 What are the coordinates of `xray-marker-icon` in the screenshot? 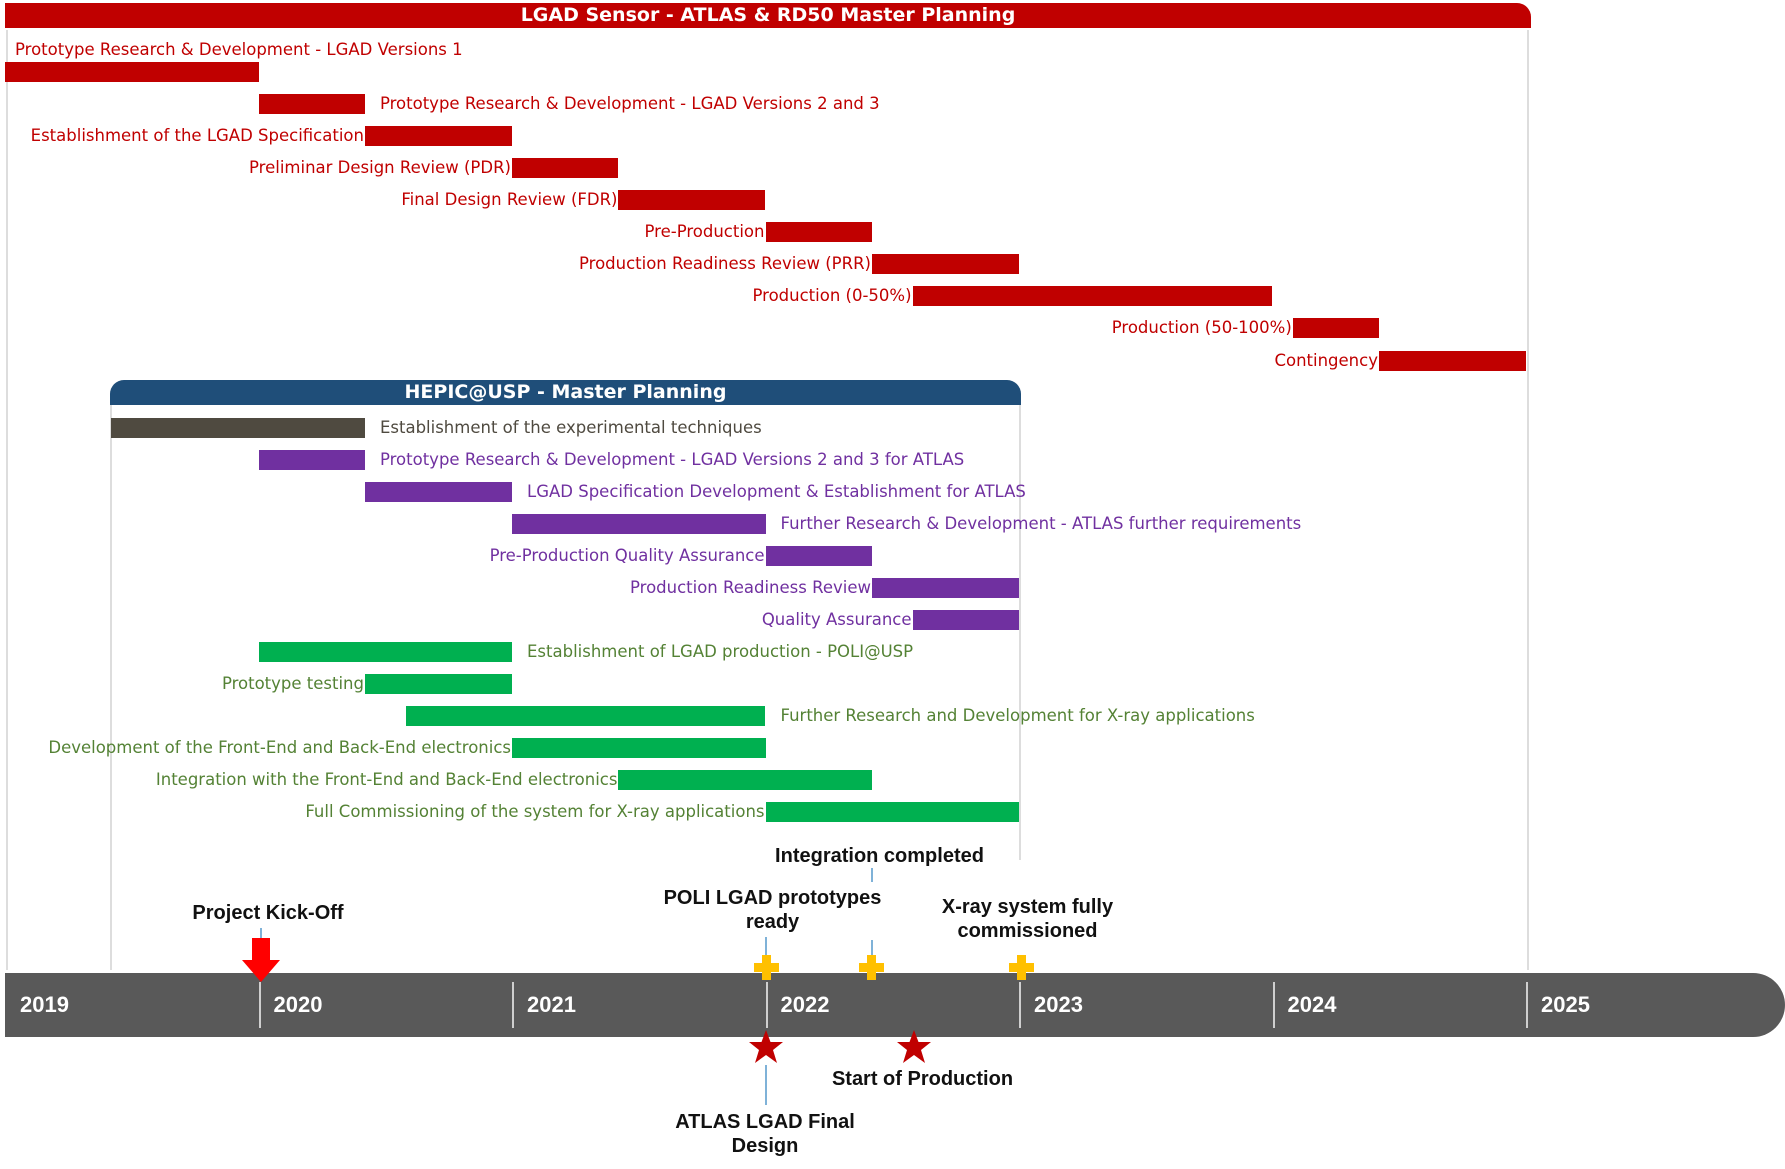 It's located at (1021, 967).